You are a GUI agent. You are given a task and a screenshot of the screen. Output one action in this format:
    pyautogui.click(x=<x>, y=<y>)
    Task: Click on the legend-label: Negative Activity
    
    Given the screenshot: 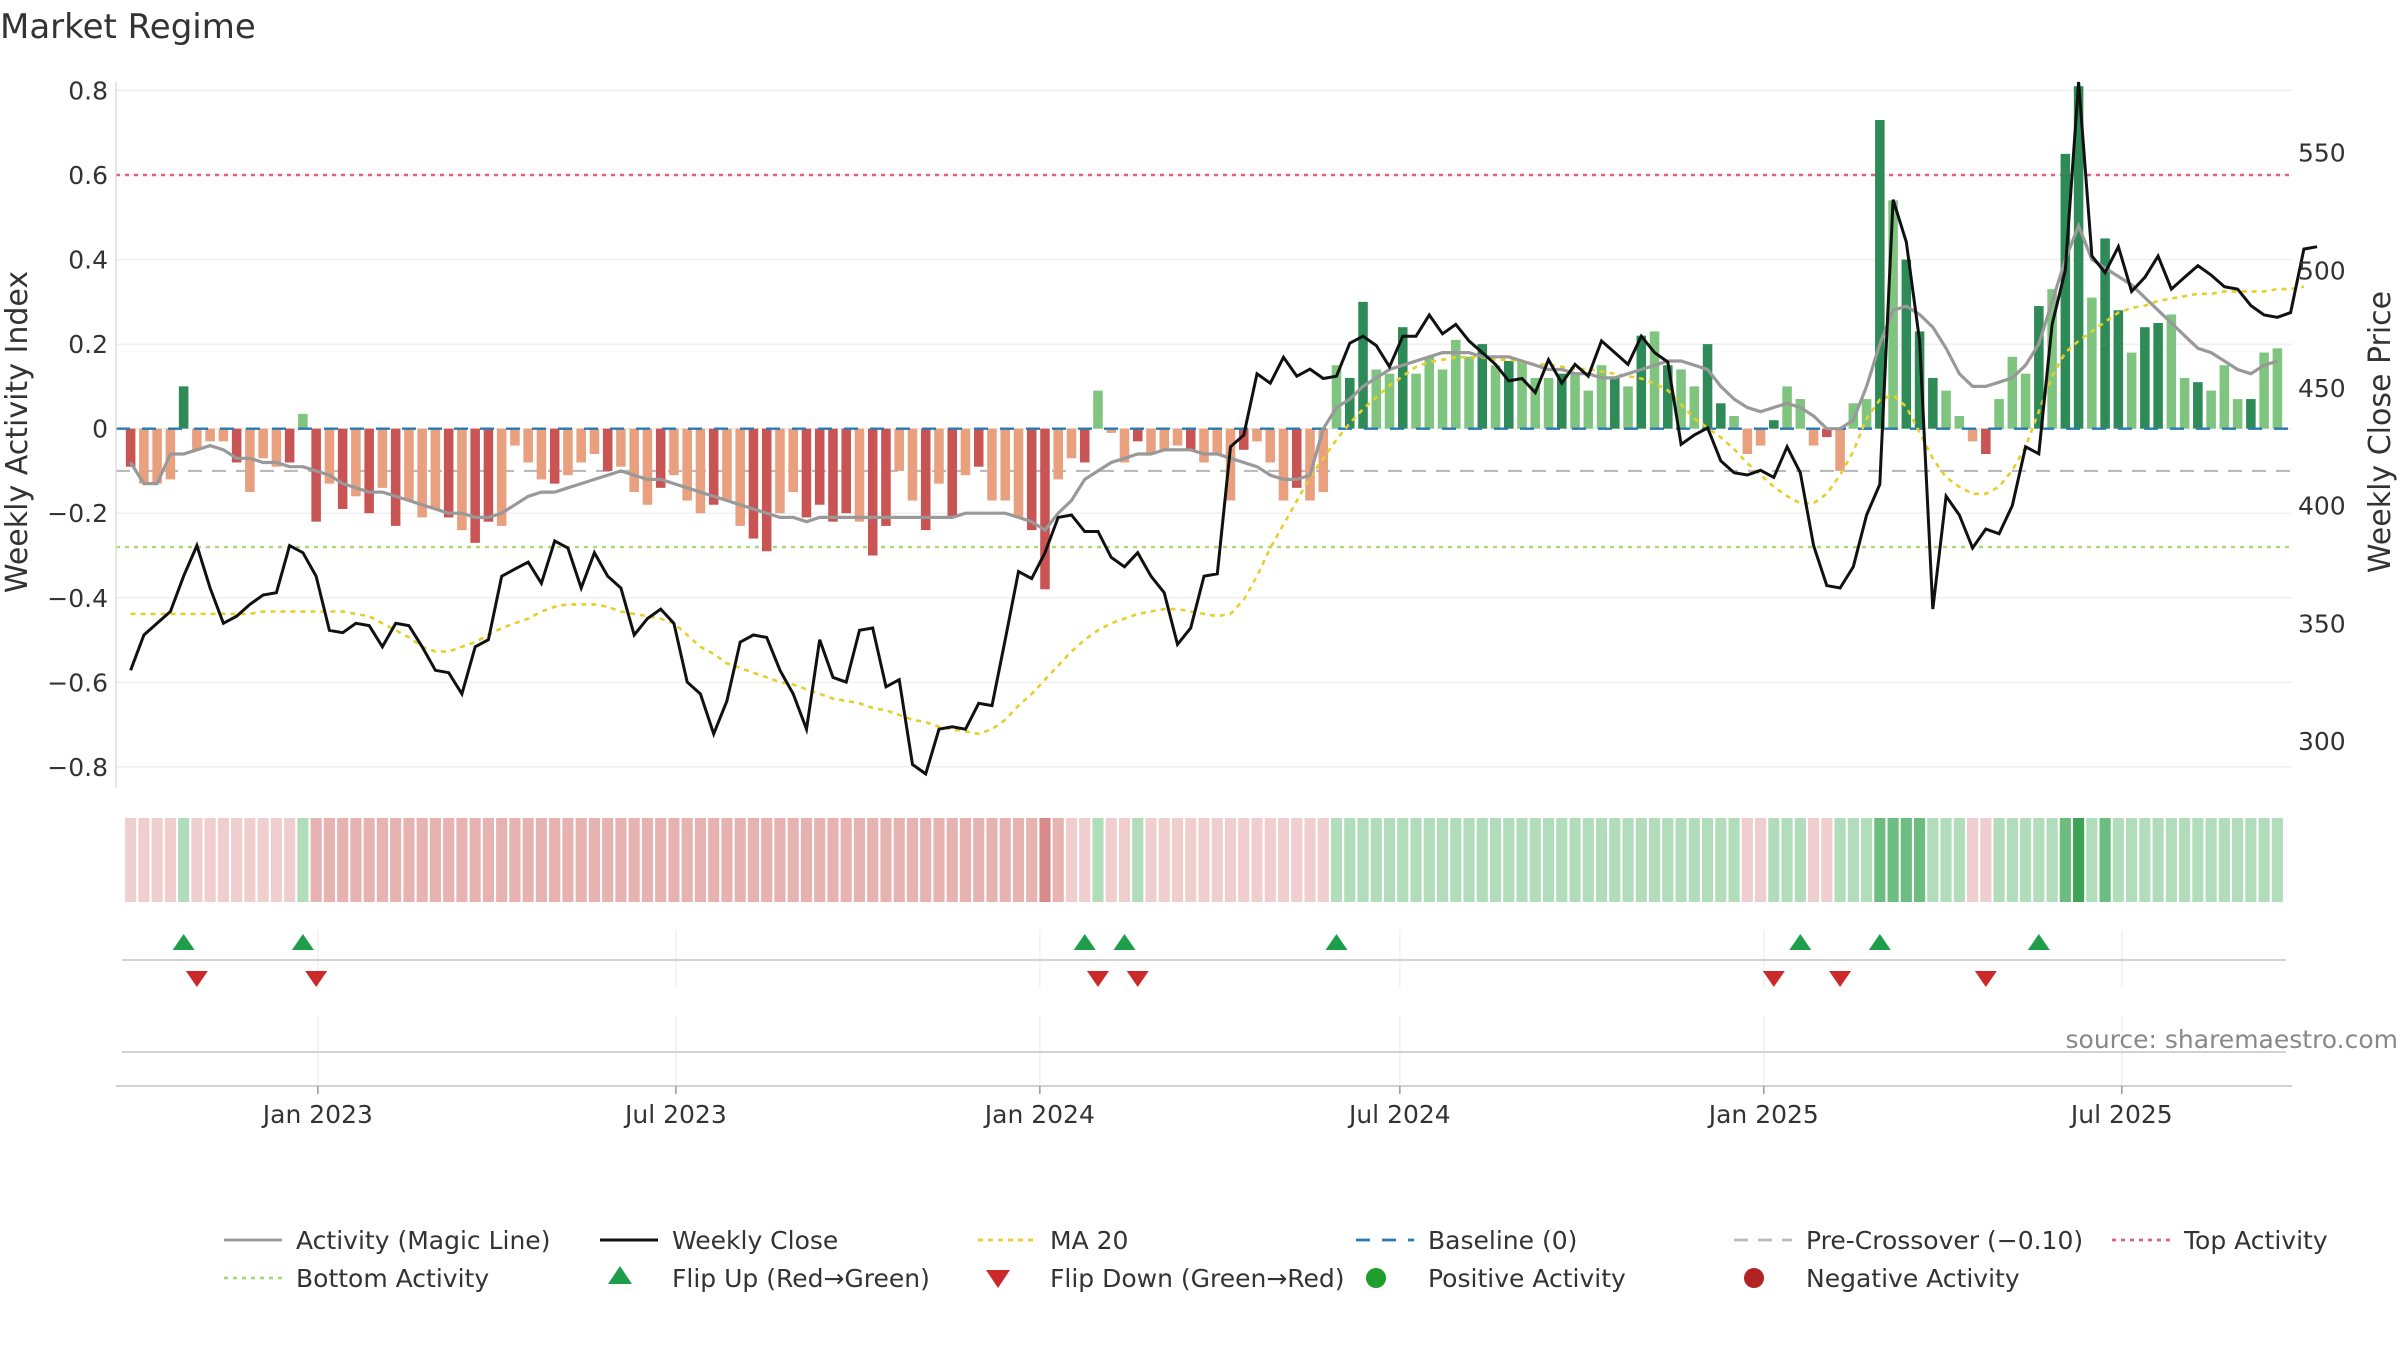 What is the action you would take?
    pyautogui.click(x=1913, y=1278)
    